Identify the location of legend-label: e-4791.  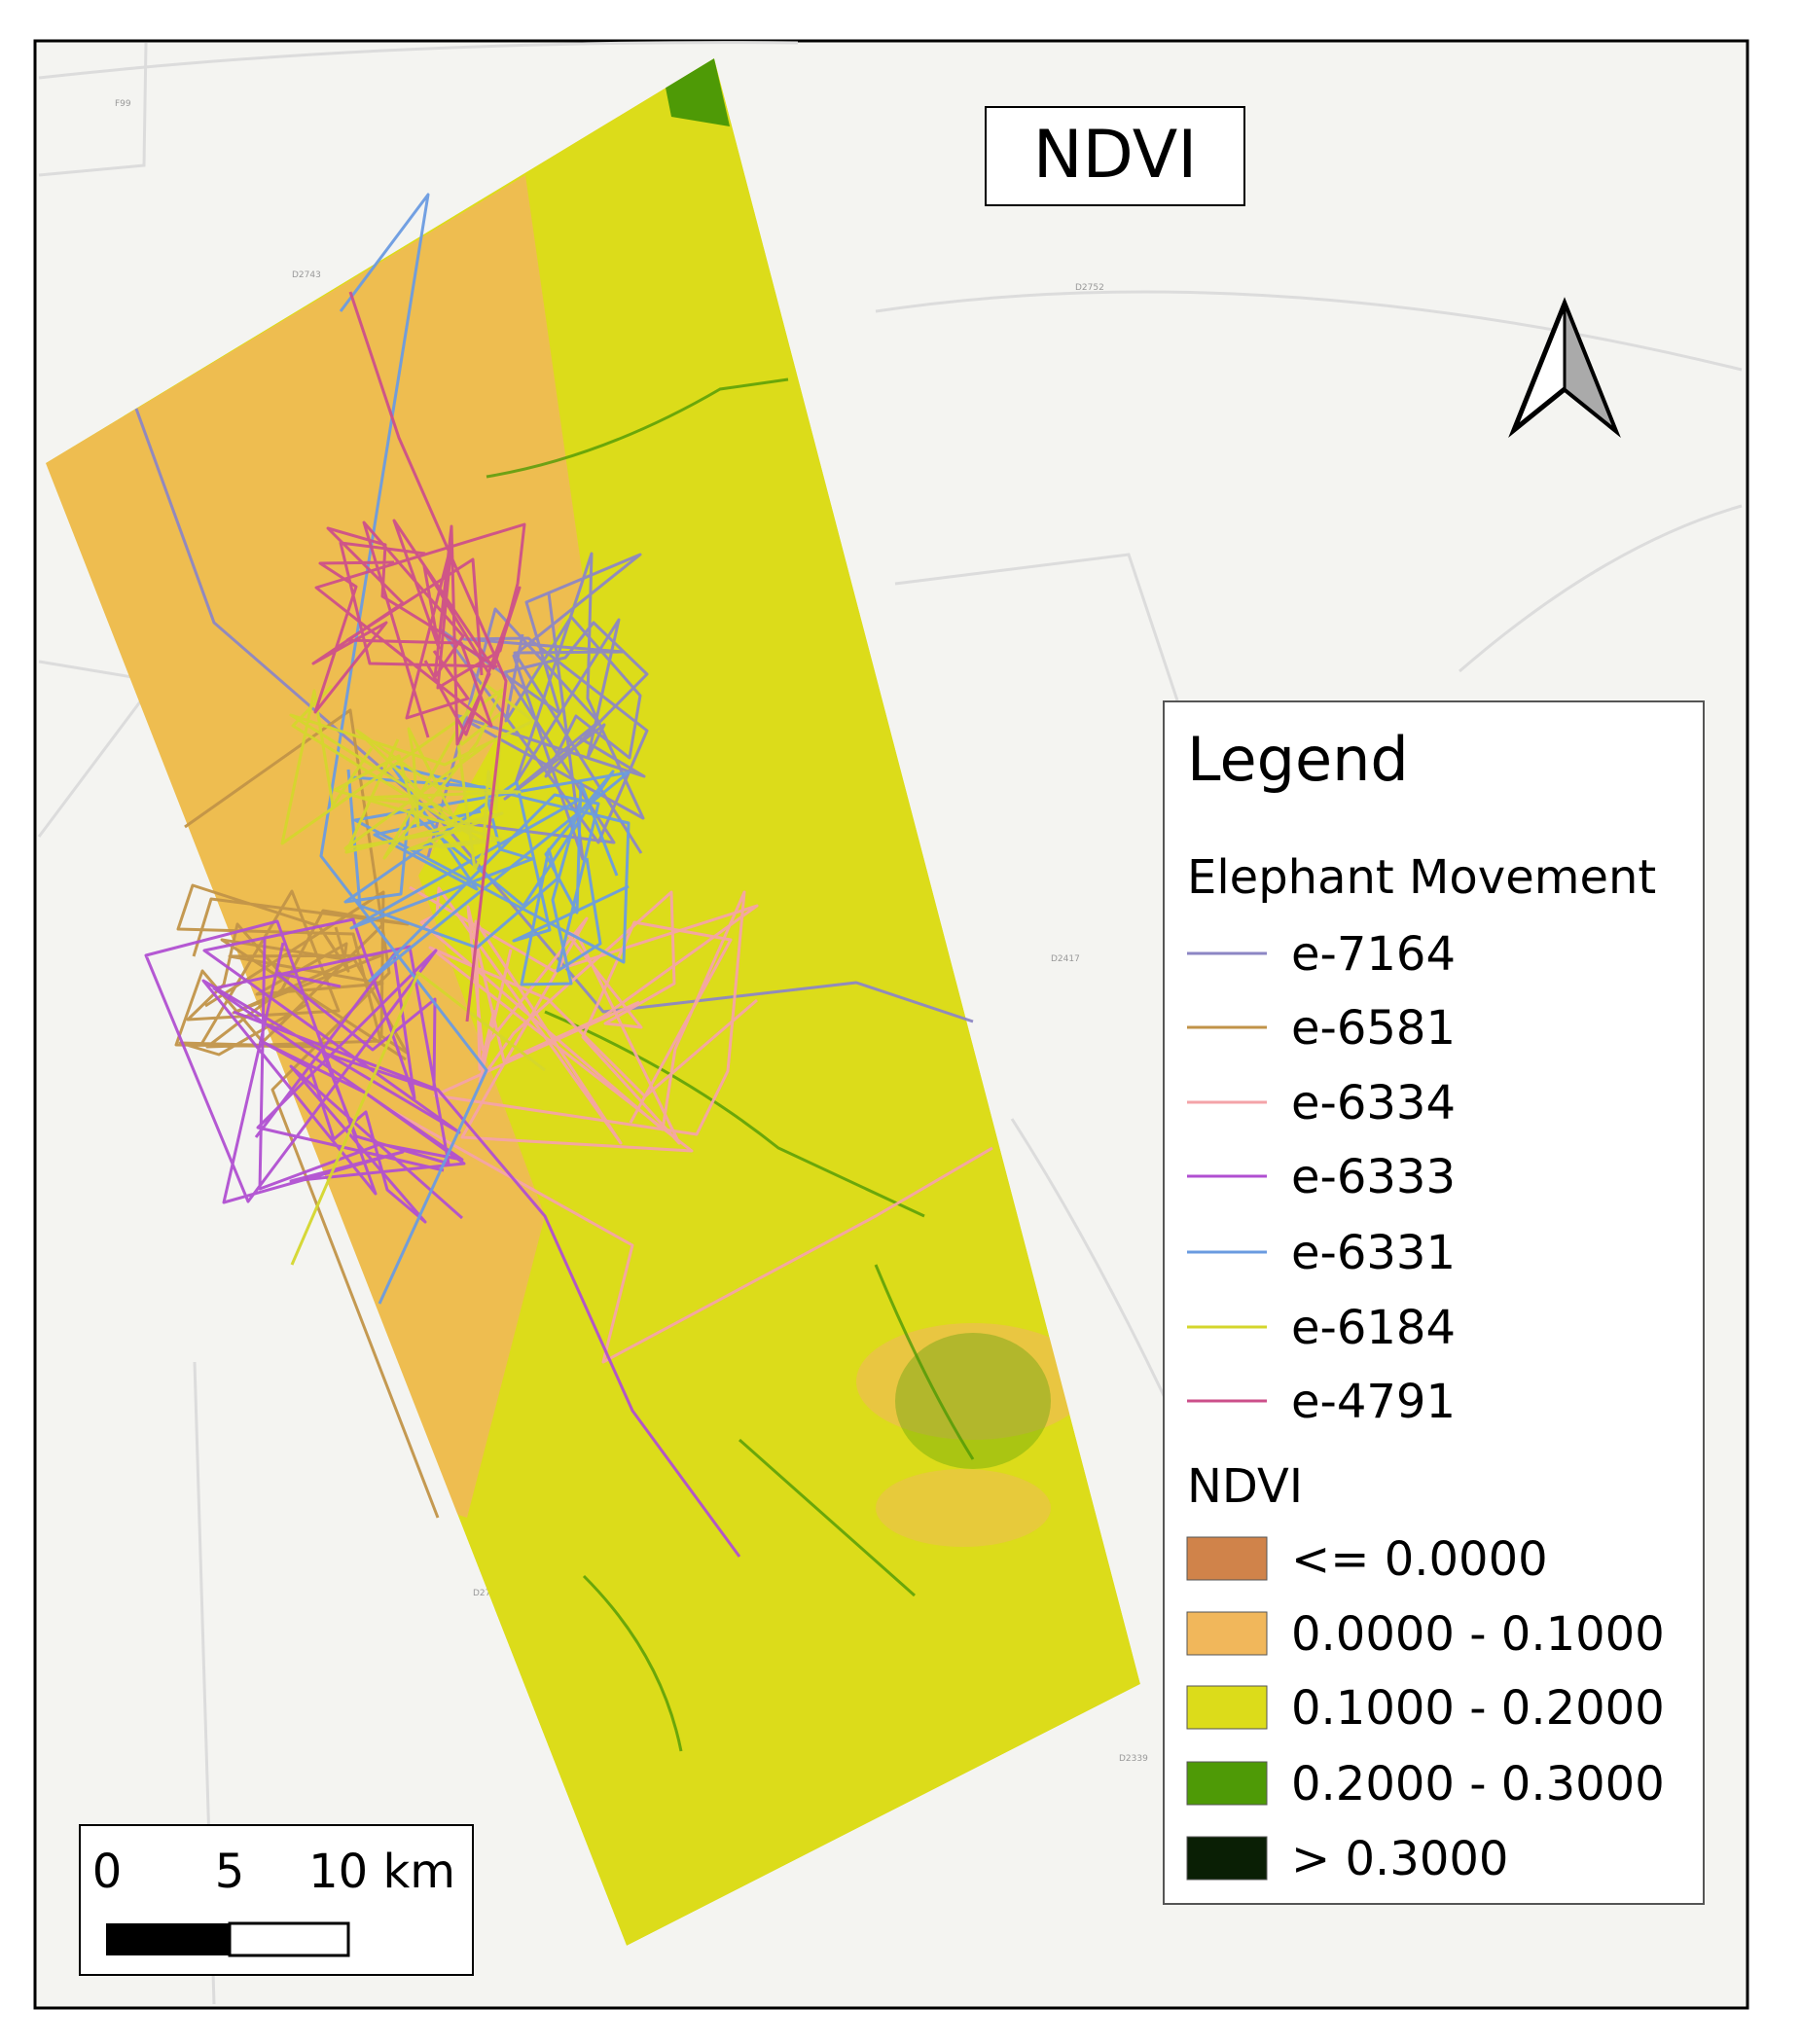
(1373, 1402).